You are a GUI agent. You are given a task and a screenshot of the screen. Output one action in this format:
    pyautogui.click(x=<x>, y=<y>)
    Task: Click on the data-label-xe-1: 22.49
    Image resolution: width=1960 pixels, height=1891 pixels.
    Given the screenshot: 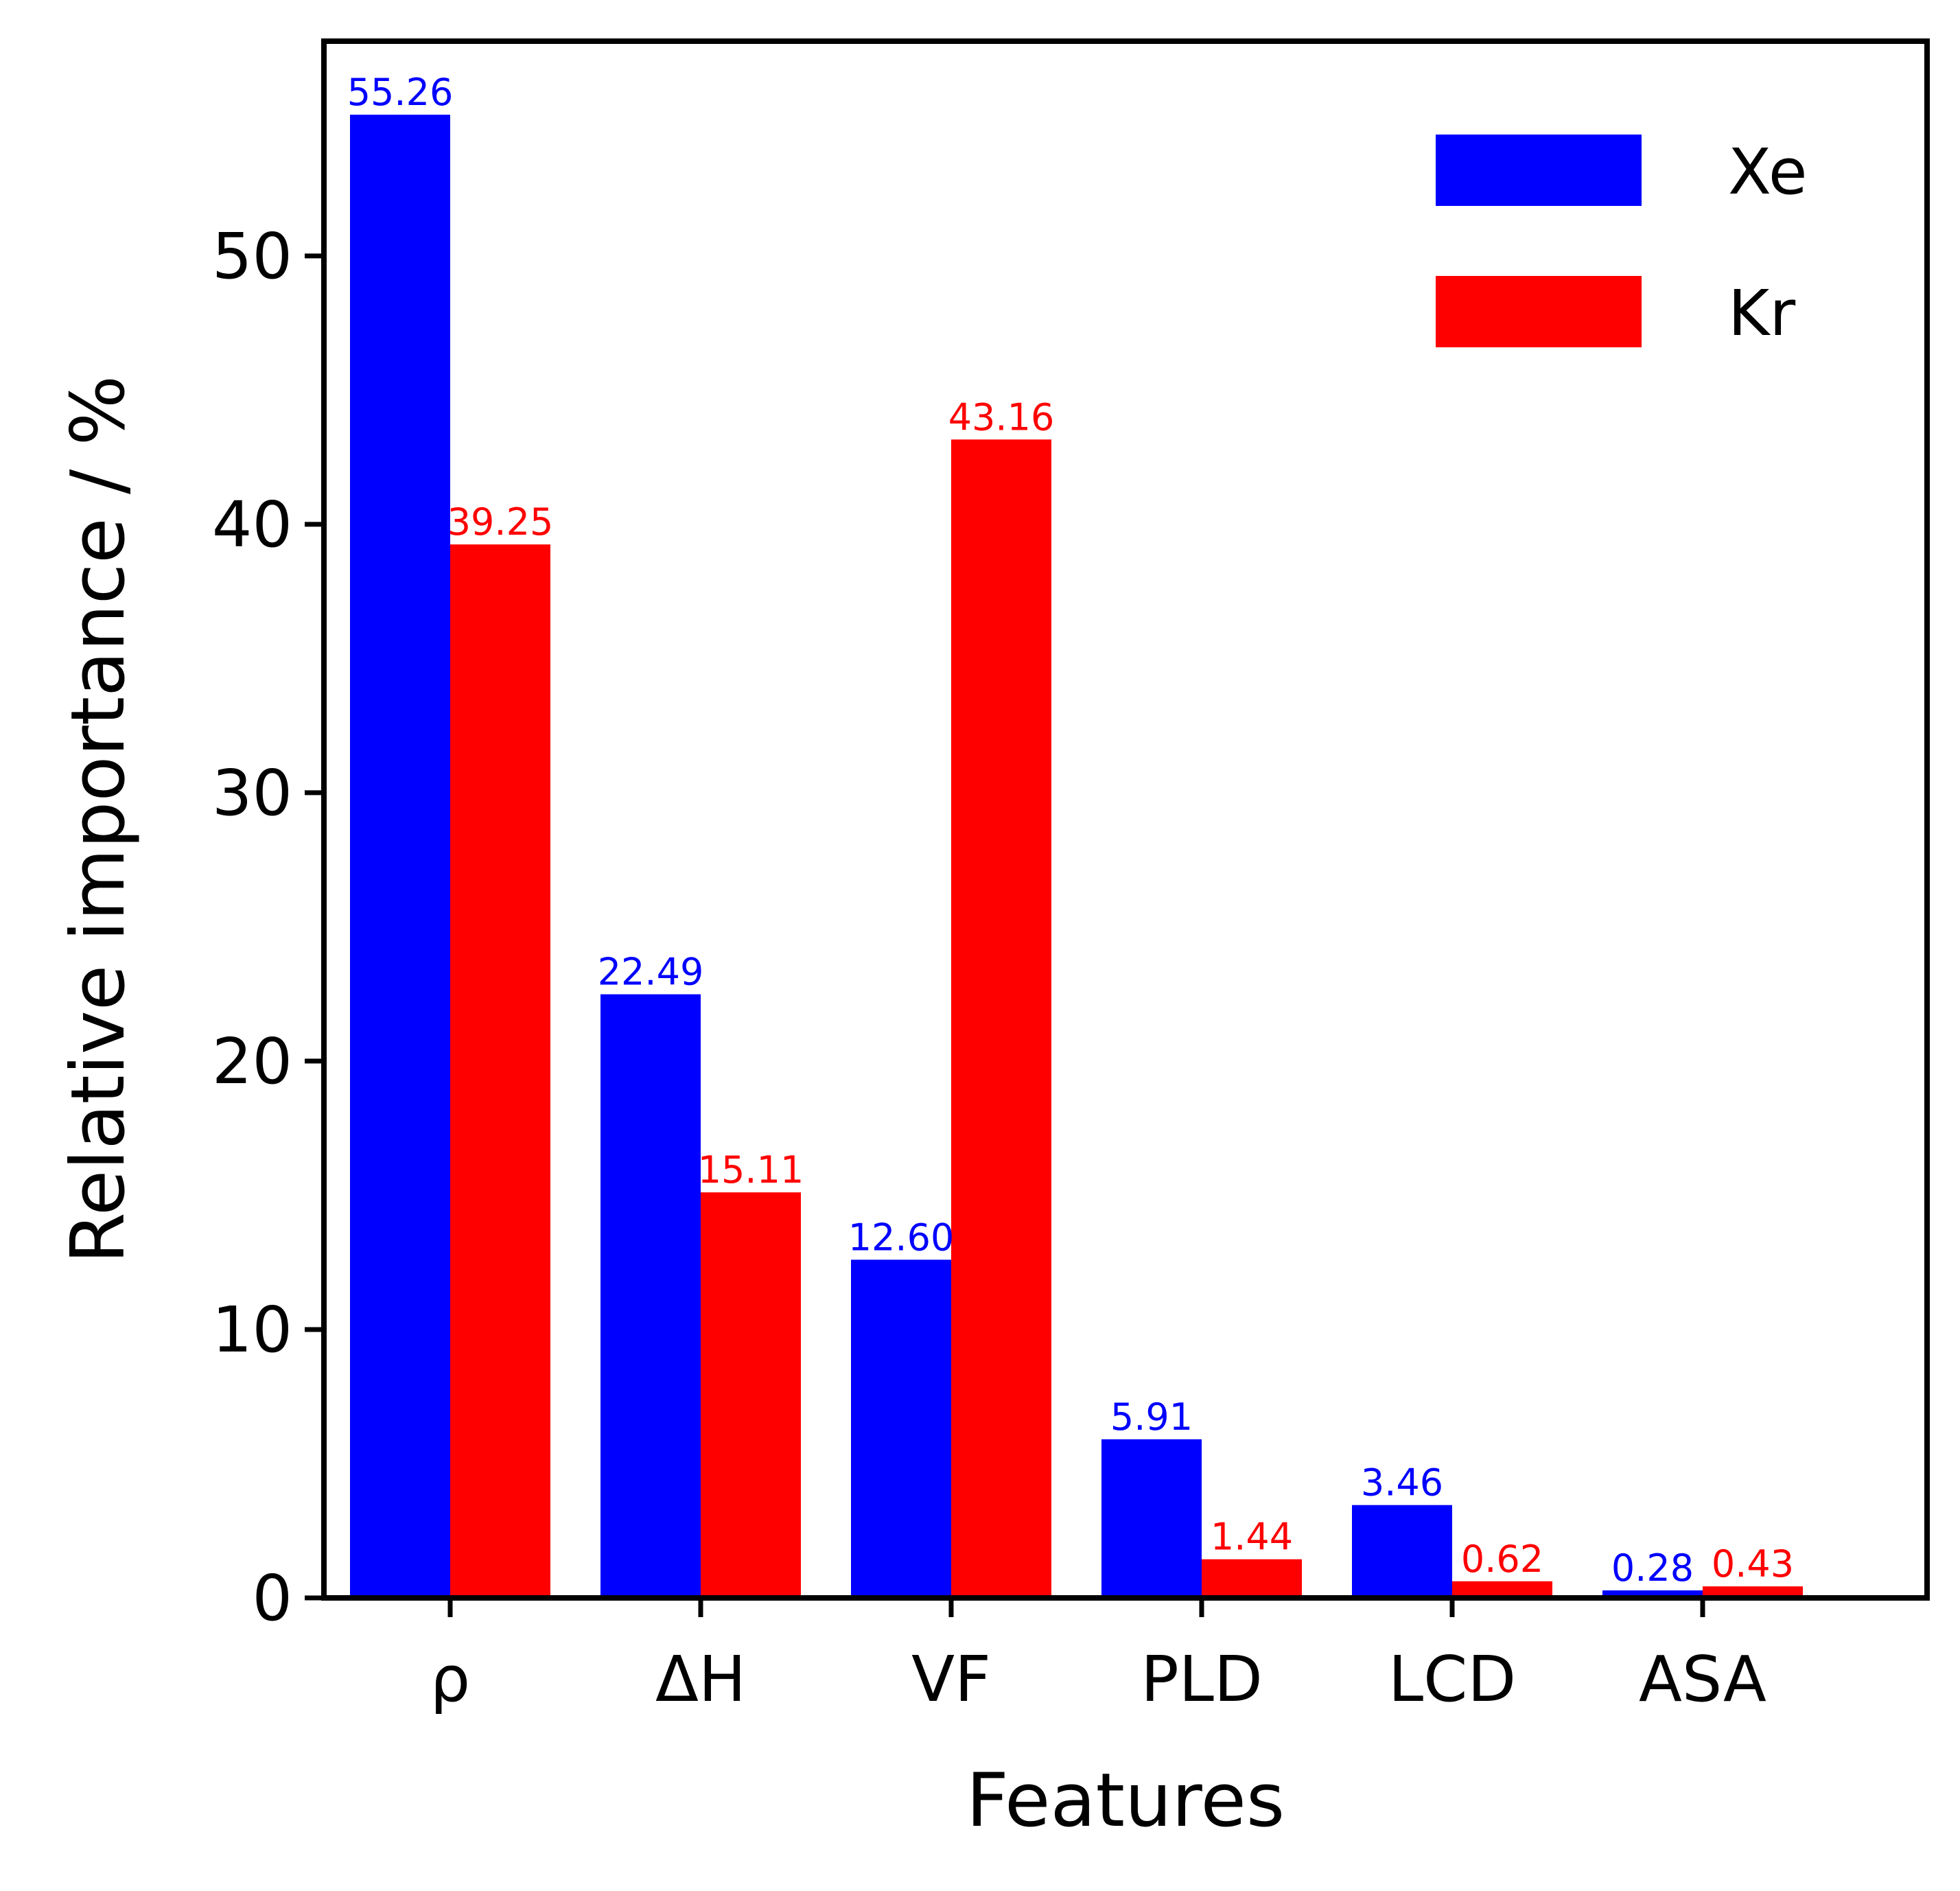 What is the action you would take?
    pyautogui.click(x=651, y=972)
    